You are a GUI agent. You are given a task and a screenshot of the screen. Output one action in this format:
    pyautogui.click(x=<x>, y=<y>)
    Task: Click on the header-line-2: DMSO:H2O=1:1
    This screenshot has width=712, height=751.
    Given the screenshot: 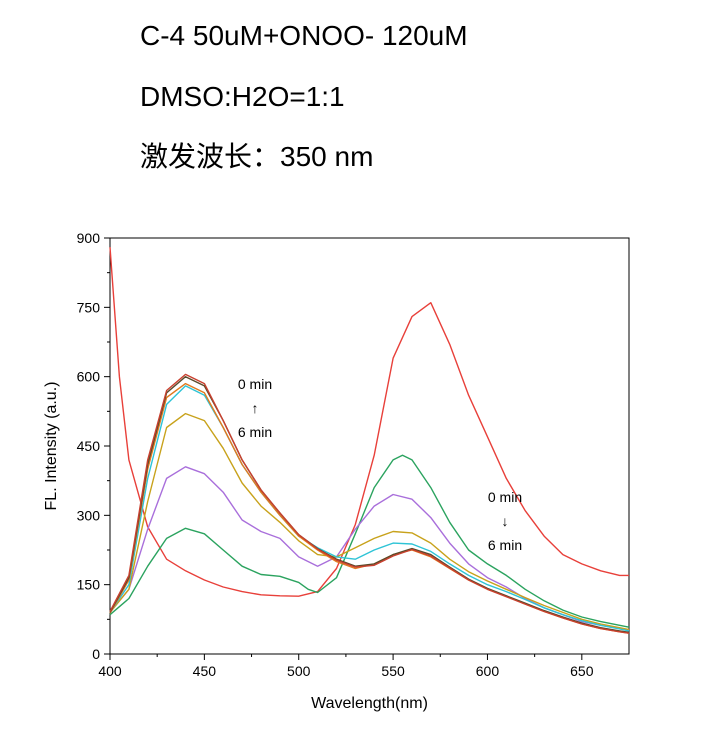 What is the action you would take?
    pyautogui.click(x=242, y=96)
    